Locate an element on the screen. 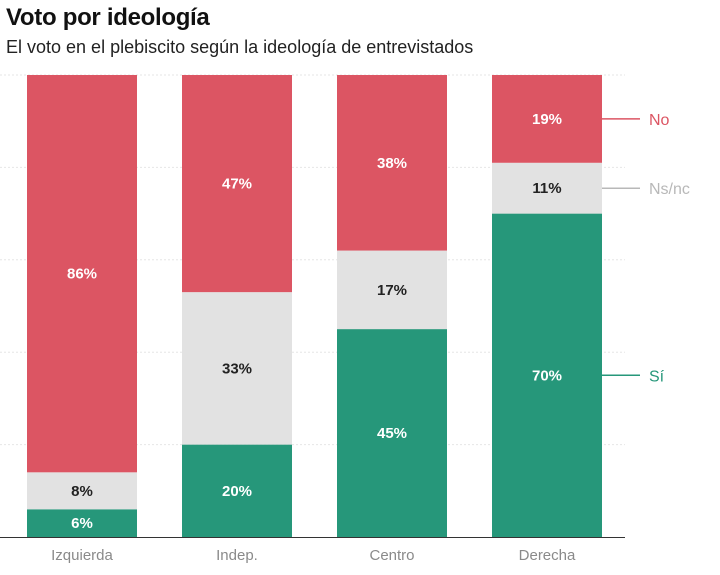 The height and width of the screenshot is (575, 720). legend: No Ns/nc Sí is located at coordinates (646, 248).